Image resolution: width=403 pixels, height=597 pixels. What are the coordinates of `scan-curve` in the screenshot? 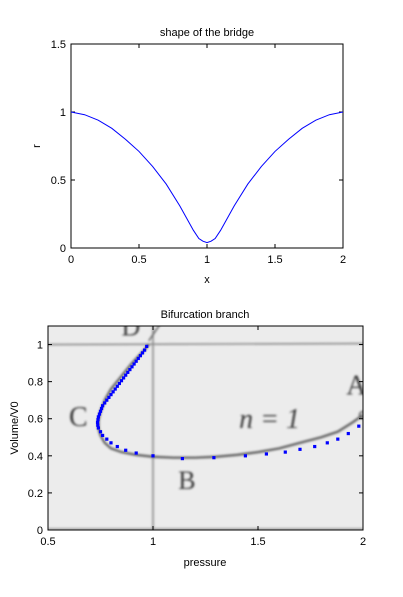 It's located at (230, 401).